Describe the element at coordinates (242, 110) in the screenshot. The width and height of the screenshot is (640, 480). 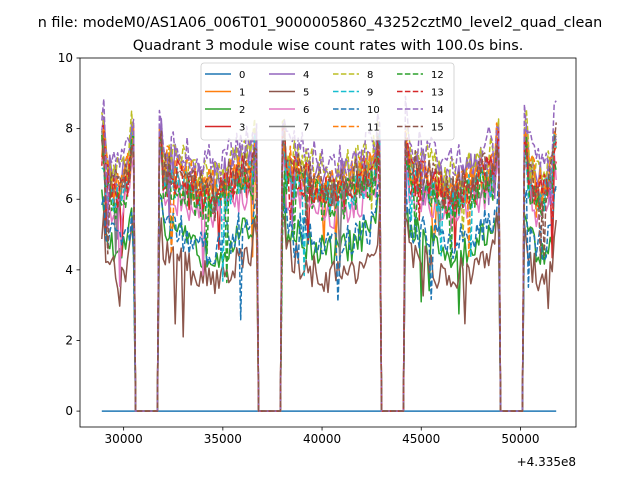
I see `legend-label-2: 2` at that location.